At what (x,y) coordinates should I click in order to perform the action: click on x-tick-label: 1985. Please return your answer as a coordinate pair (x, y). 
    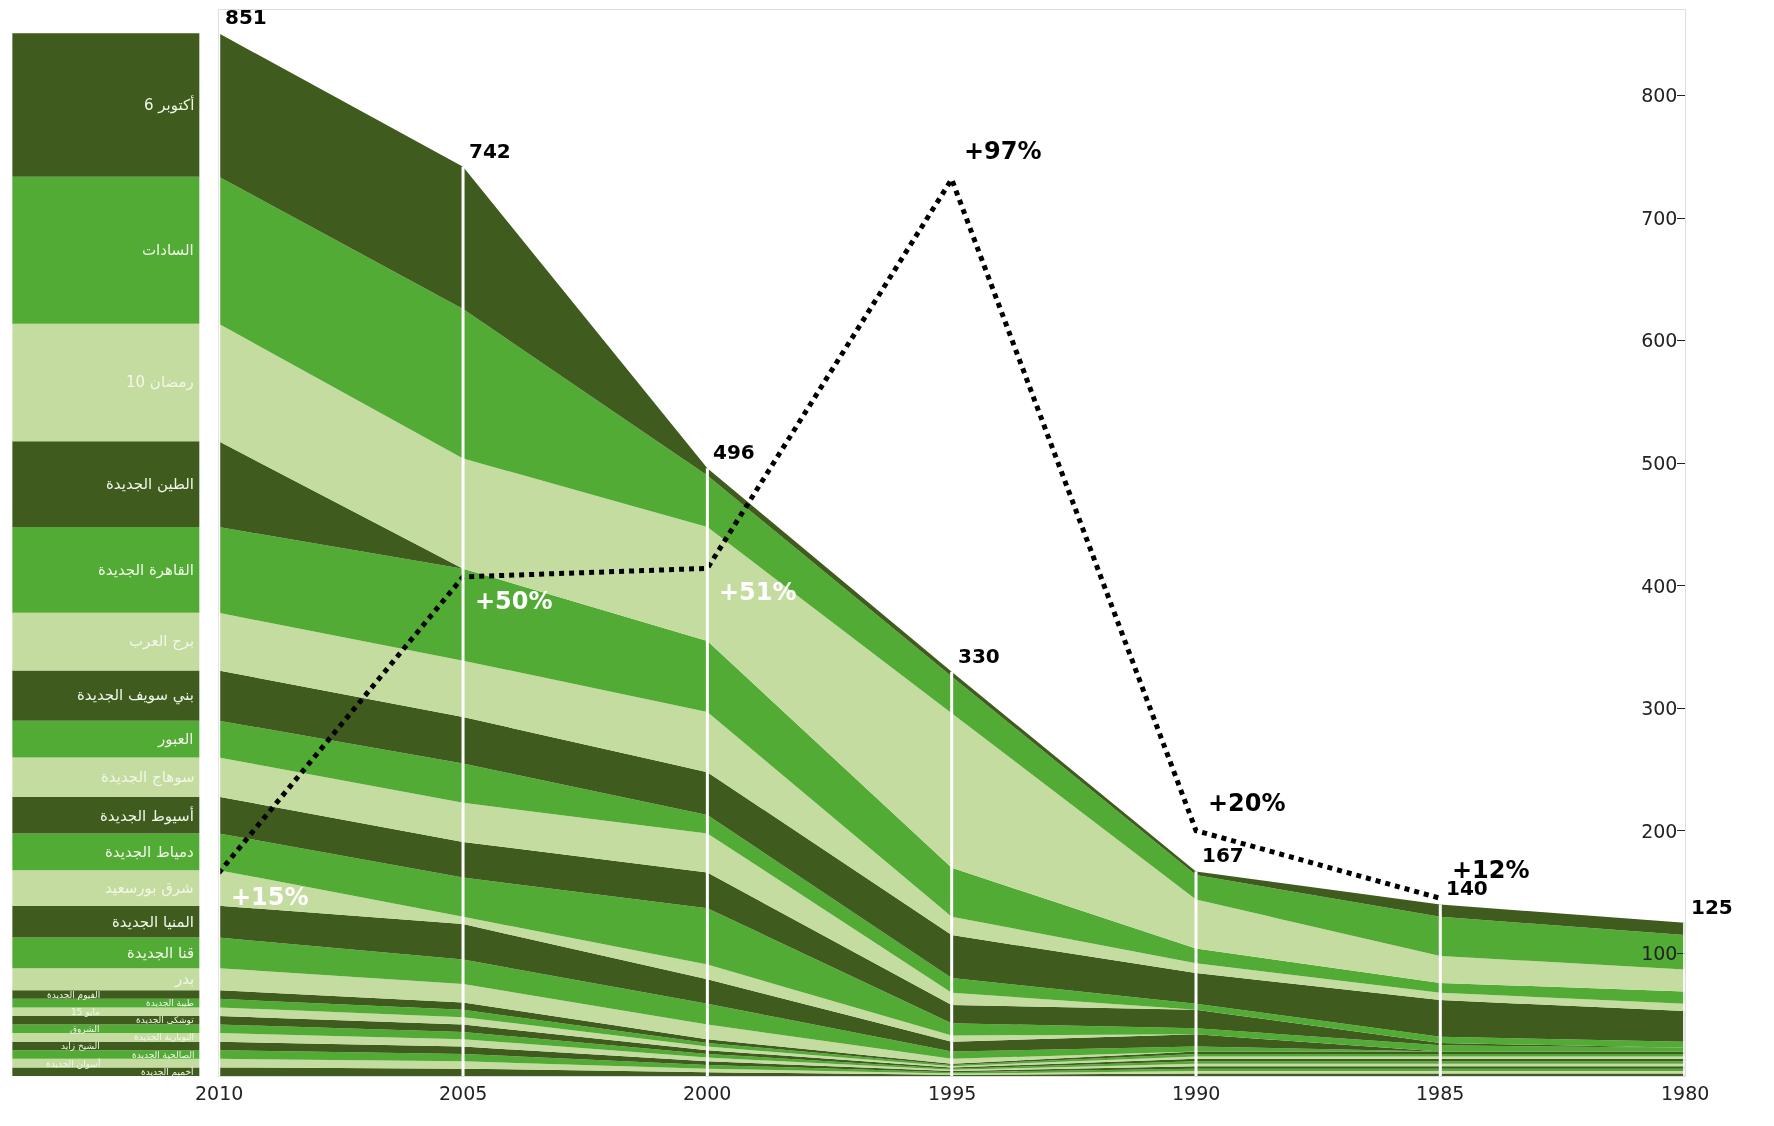
    Looking at the image, I should click on (1440, 1093).